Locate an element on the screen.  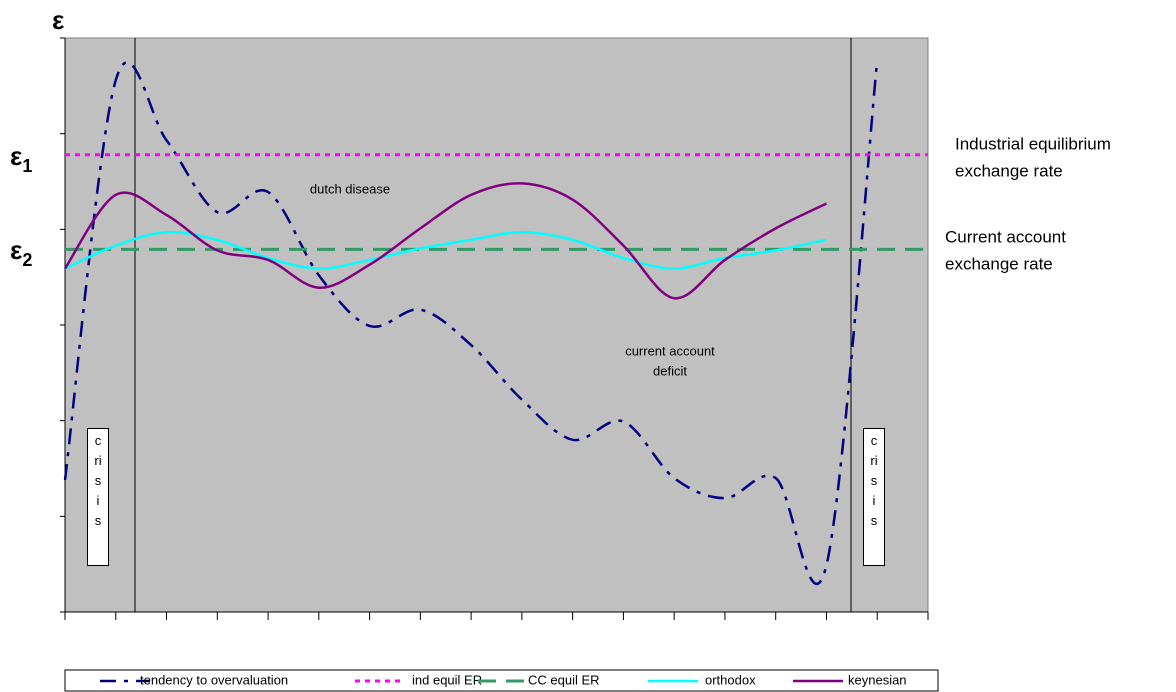
series-line is located at coordinates (445, 241).